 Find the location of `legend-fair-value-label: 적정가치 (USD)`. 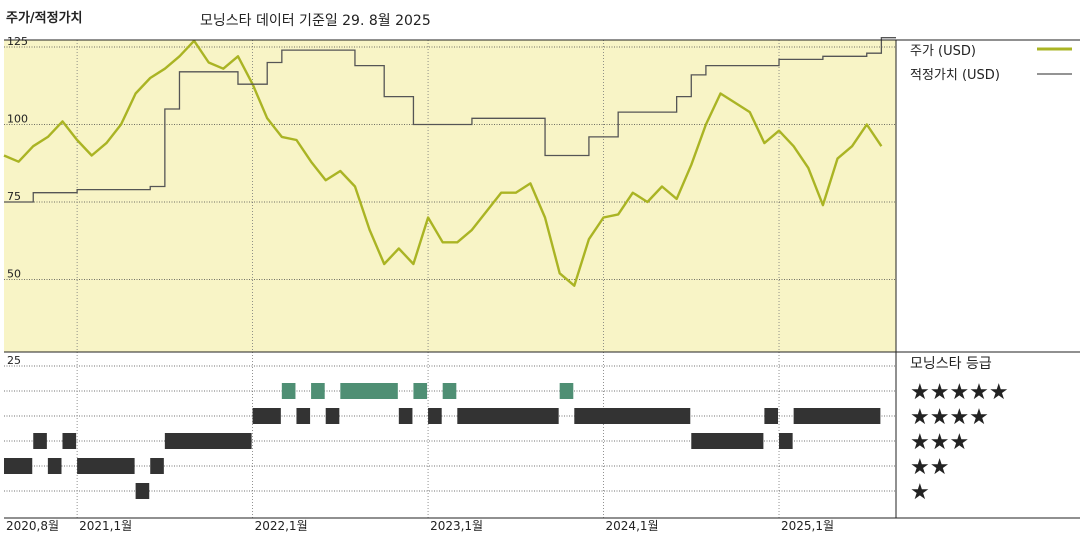

legend-fair-value-label: 적정가치 (USD) is located at coordinates (955, 75).